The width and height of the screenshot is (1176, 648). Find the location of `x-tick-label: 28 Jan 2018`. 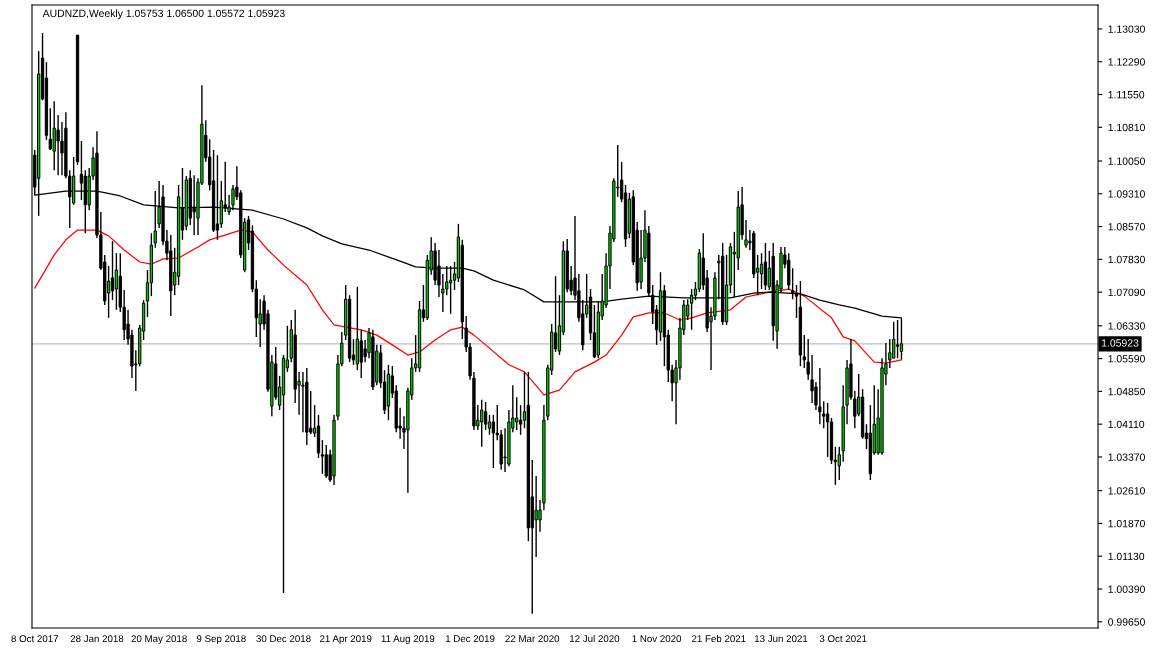

x-tick-label: 28 Jan 2018 is located at coordinates (97, 639).